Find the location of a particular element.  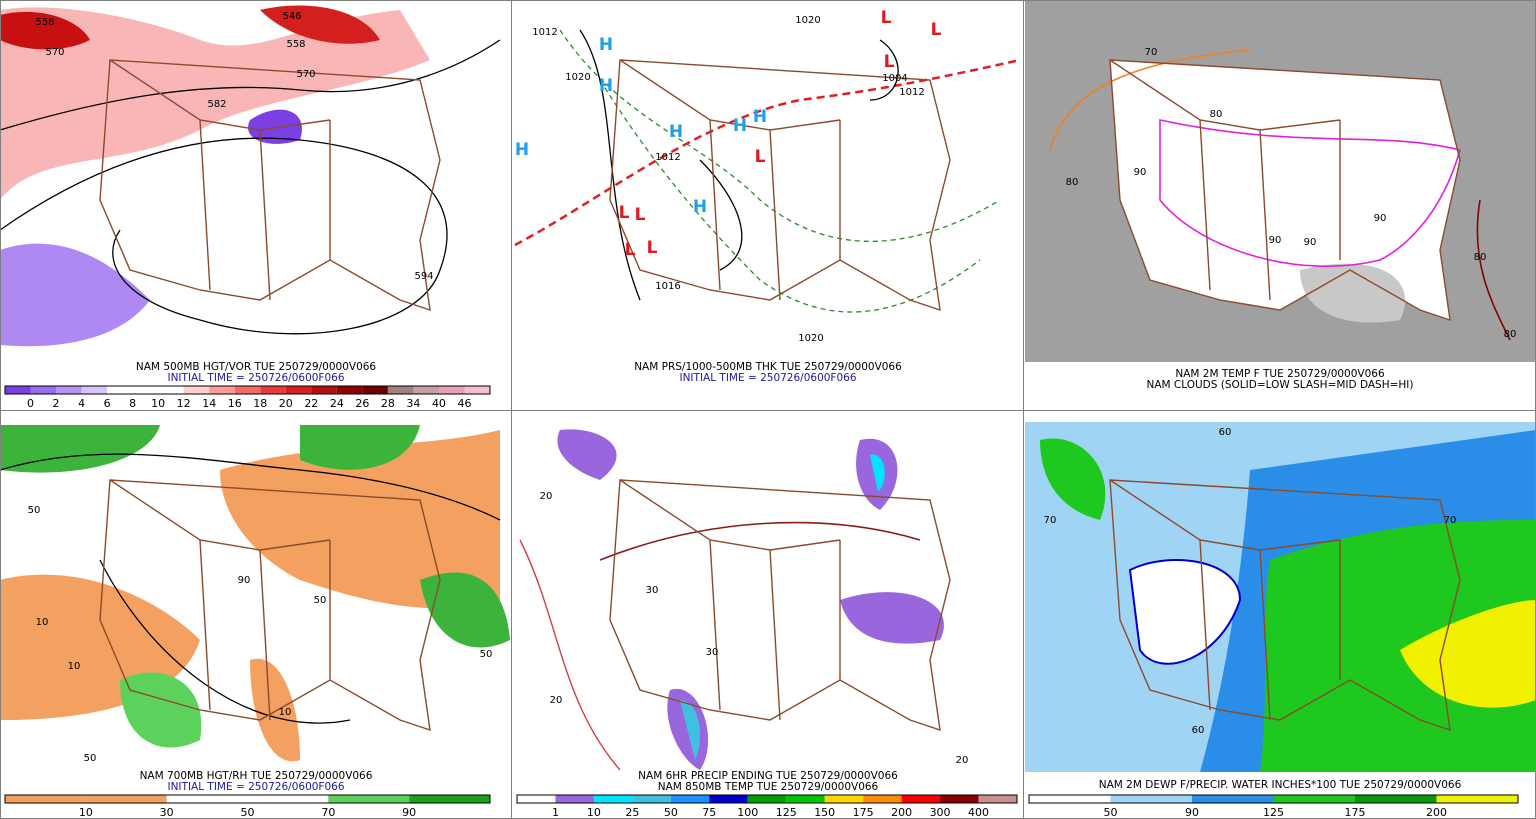

caption: NAM 850MB TEMP TUE 250729/0000V066 is located at coordinates (768, 787).